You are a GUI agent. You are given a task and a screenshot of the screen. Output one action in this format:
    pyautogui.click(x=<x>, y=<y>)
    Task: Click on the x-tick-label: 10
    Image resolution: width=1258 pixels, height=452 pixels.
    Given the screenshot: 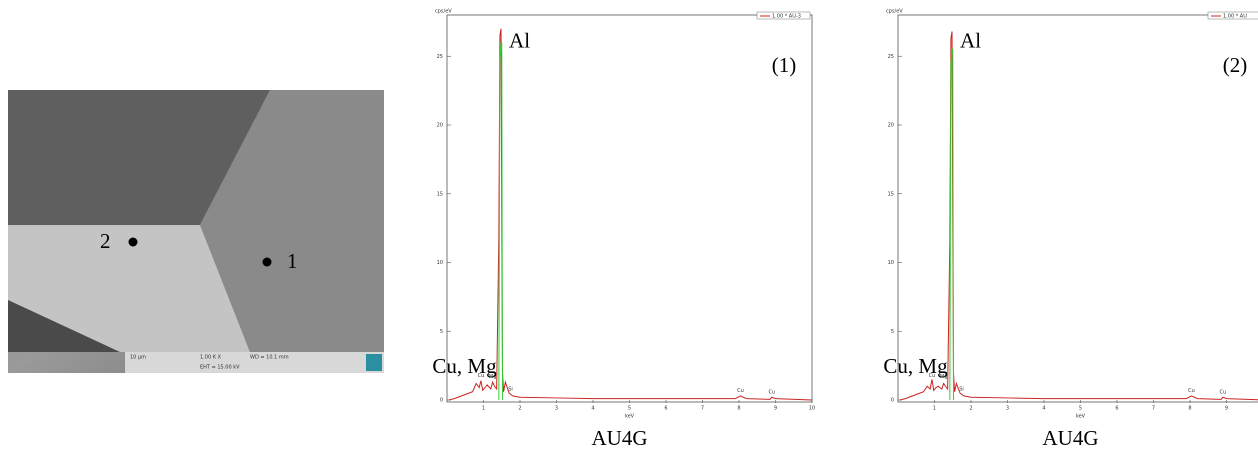 What is the action you would take?
    pyautogui.click(x=812, y=409)
    